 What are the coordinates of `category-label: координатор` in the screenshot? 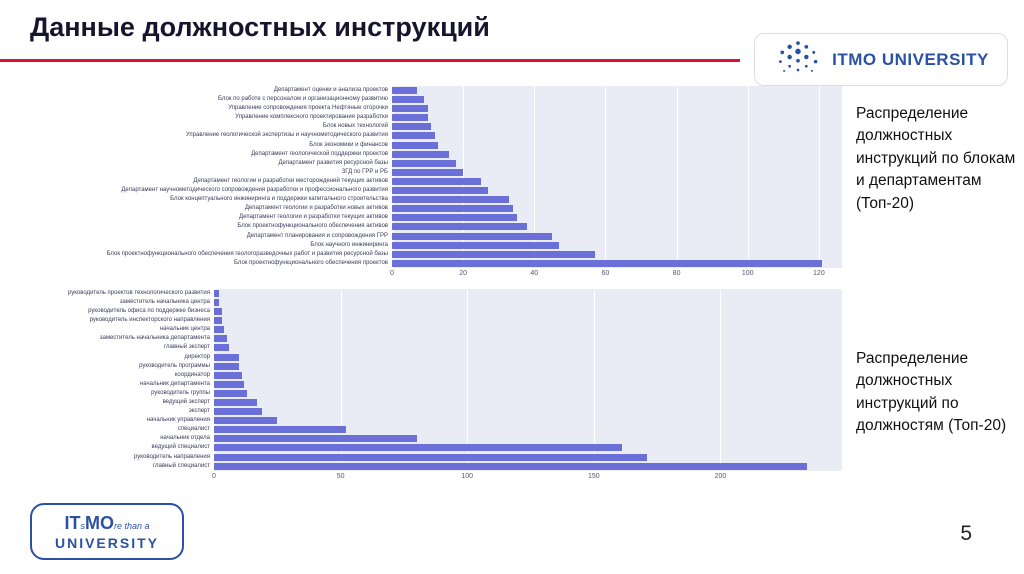 It's located at (192, 374).